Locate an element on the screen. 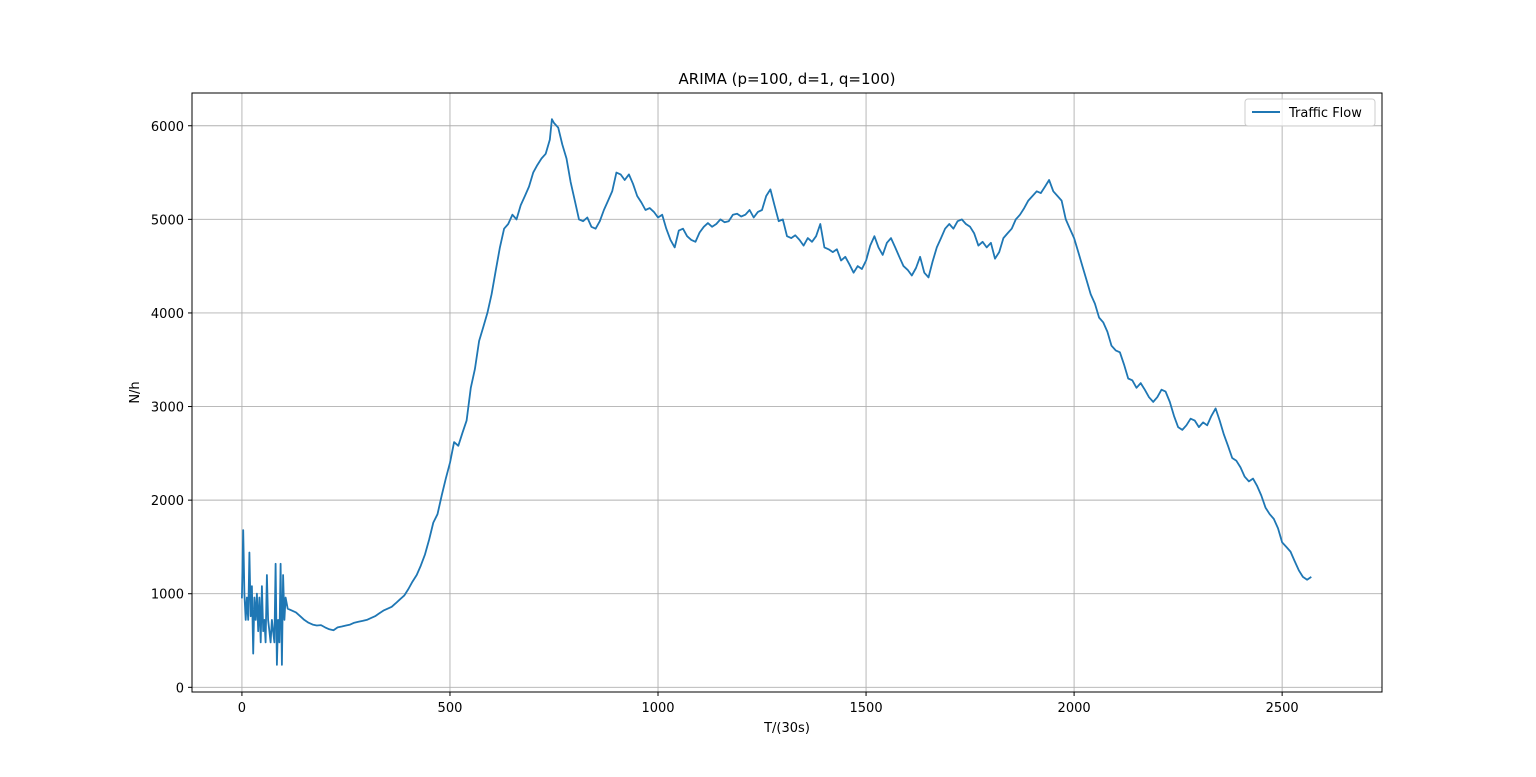  x-tick-label: 2000 is located at coordinates (1074, 708).